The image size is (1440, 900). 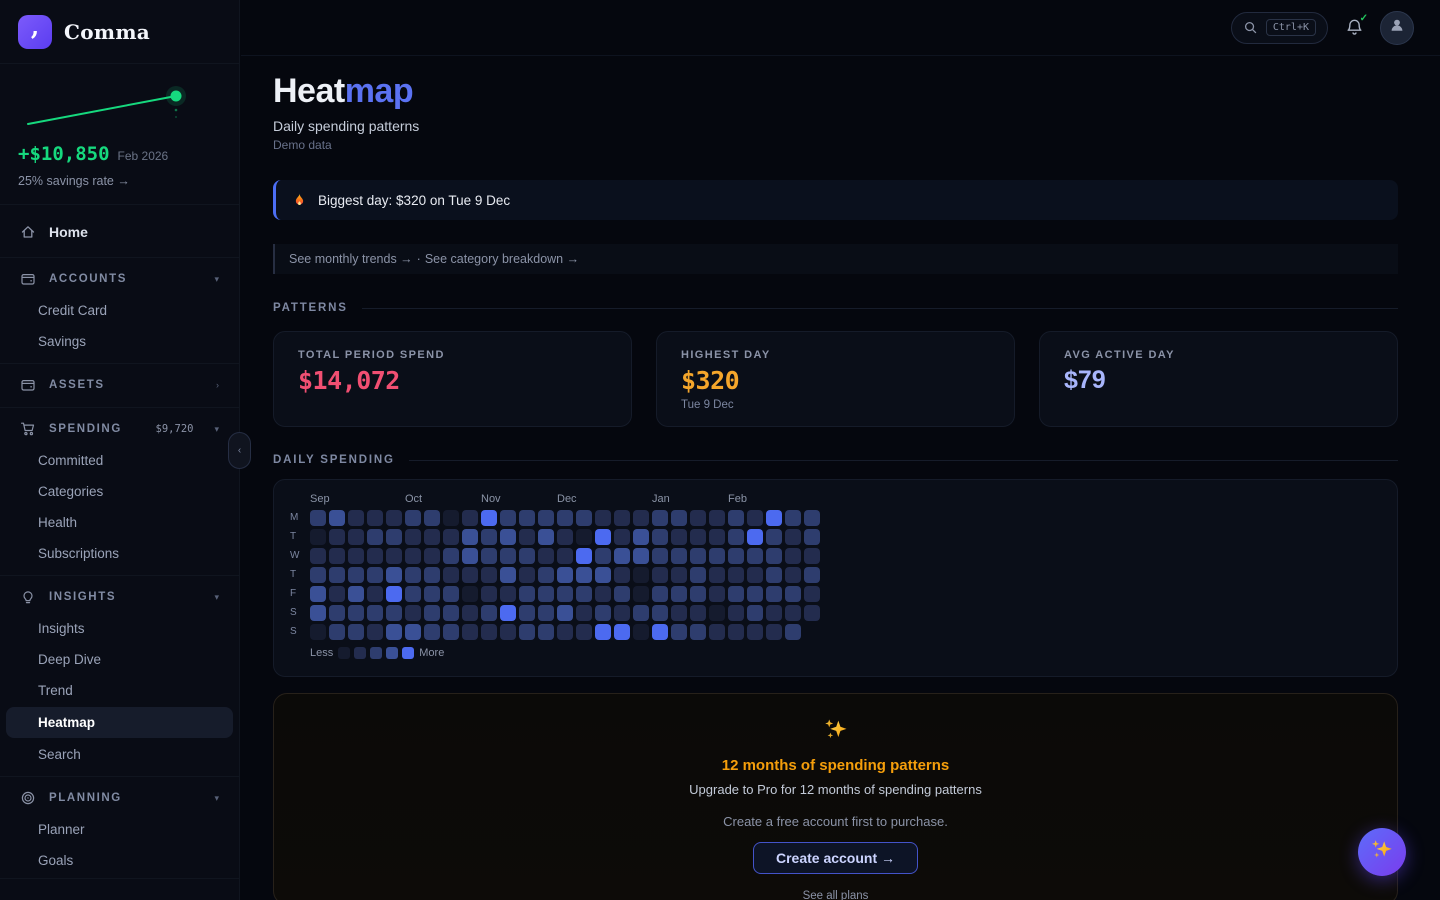 I want to click on sidebar-section-spending: SPENDING $9,720 ▾, so click(x=119, y=428).